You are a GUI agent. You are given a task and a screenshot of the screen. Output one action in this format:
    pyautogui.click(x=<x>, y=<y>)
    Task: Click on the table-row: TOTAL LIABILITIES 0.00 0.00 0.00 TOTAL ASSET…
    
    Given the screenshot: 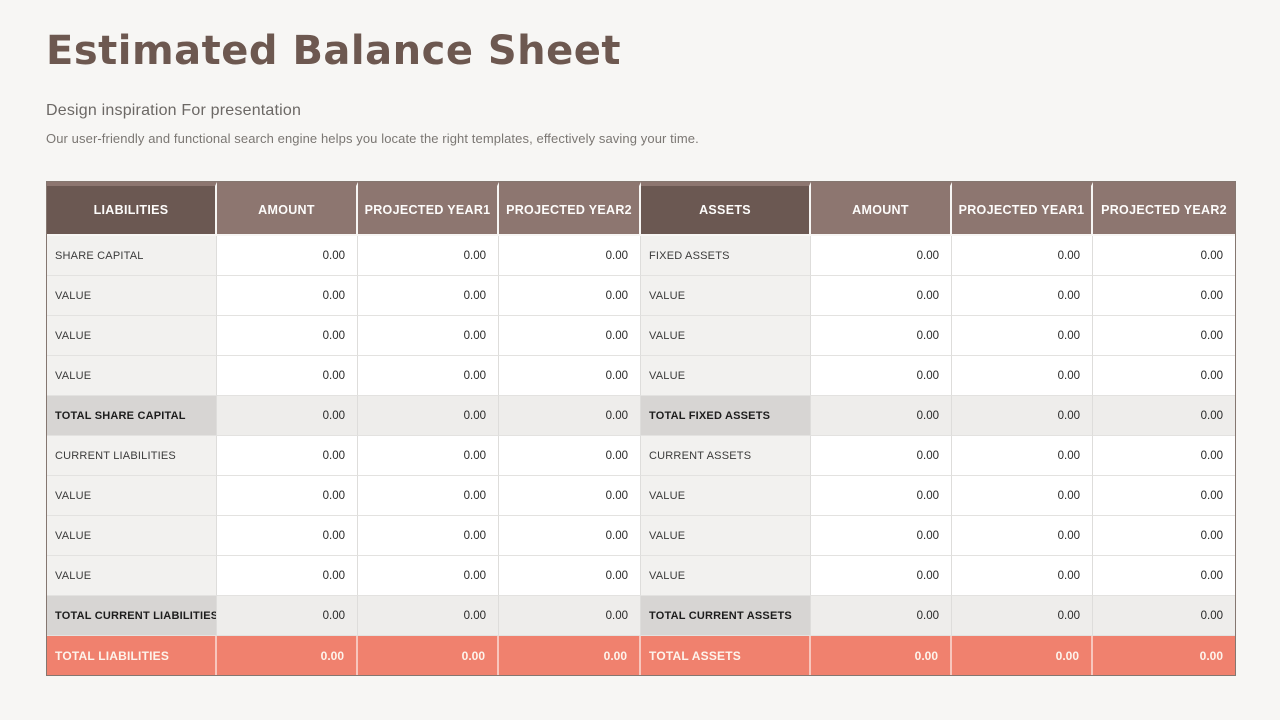 What is the action you would take?
    pyautogui.click(x=641, y=655)
    